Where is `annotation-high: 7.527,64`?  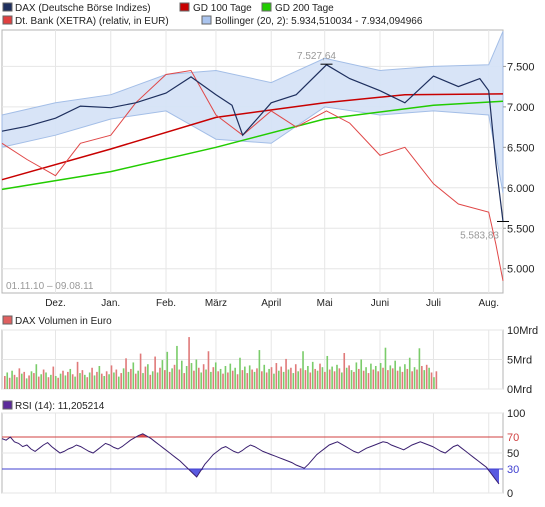 annotation-high: 7.527,64 is located at coordinates (316, 56).